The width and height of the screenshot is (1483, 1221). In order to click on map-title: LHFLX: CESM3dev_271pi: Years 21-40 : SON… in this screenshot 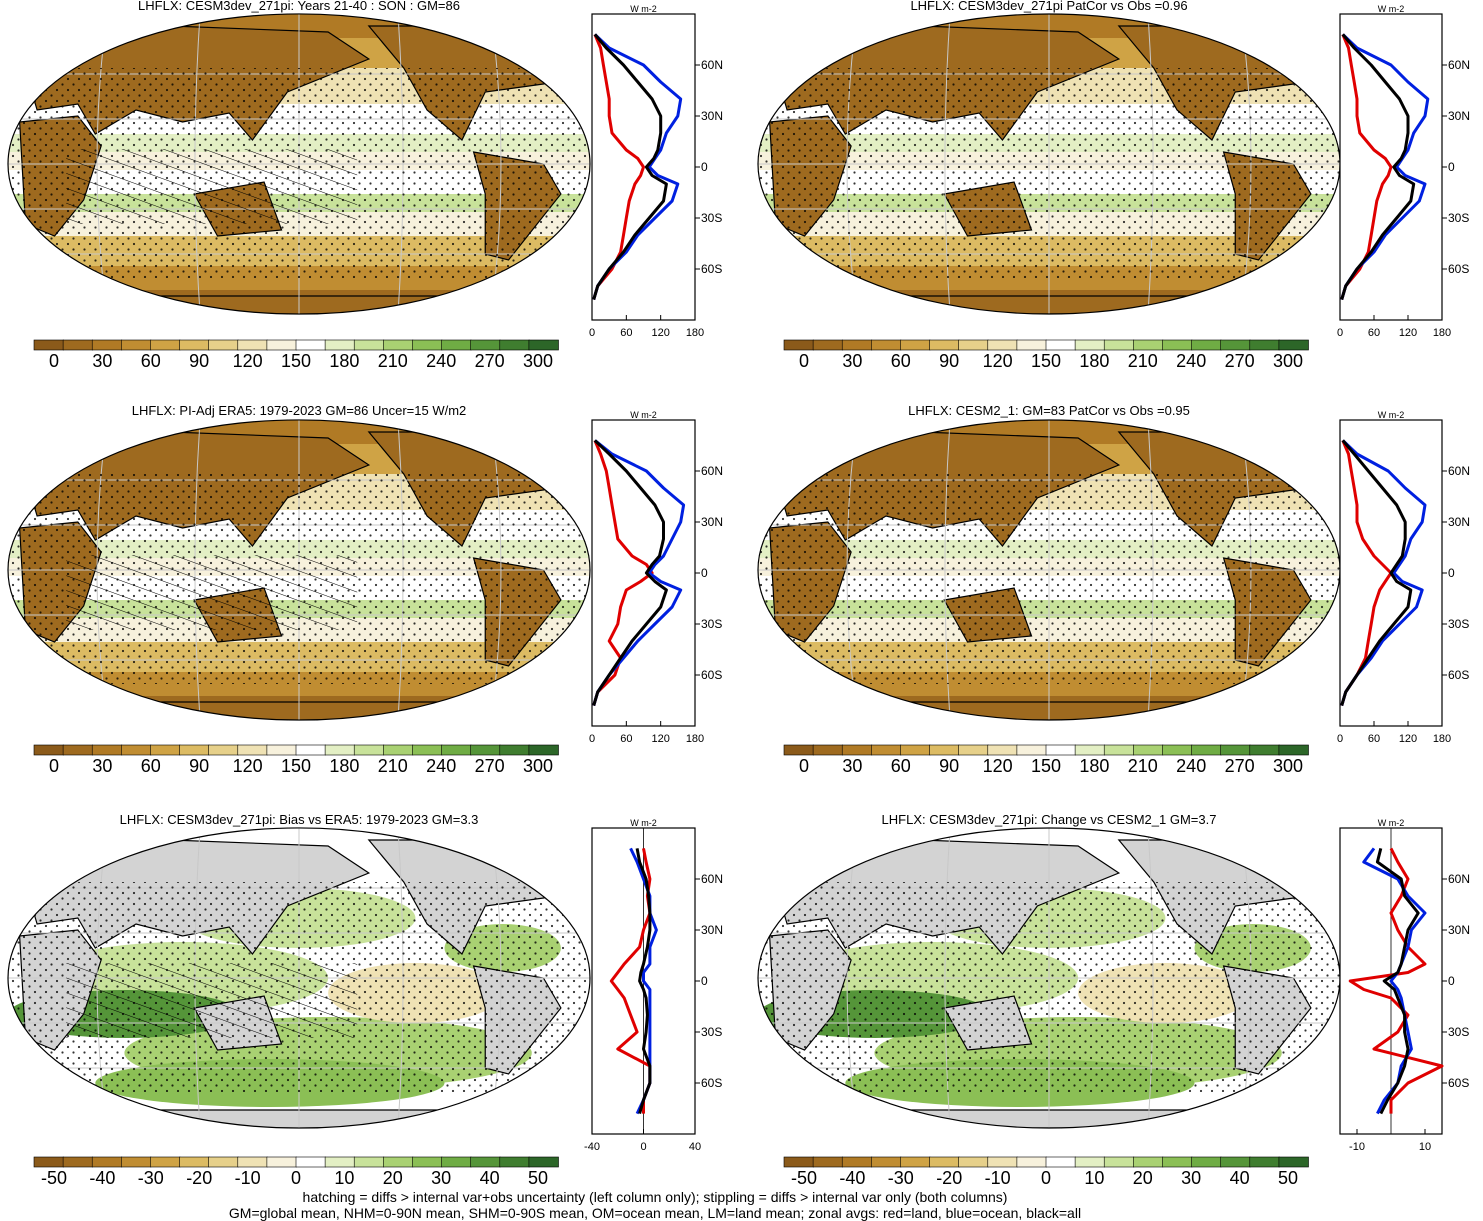, I will do `click(299, 6)`.